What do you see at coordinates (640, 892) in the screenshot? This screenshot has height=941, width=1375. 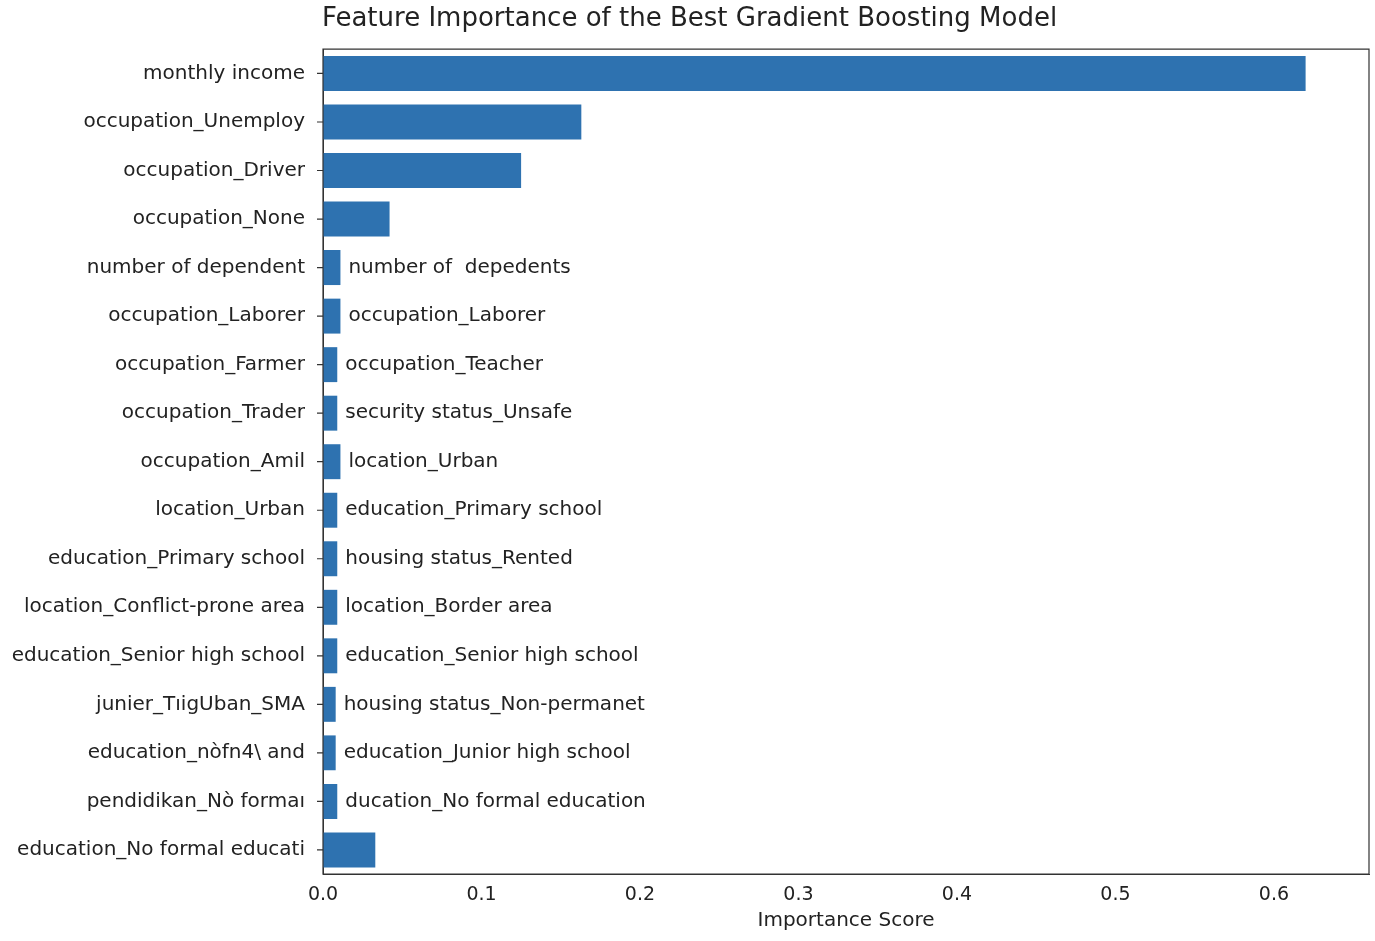 I see `x-tick-label: 0.2` at bounding box center [640, 892].